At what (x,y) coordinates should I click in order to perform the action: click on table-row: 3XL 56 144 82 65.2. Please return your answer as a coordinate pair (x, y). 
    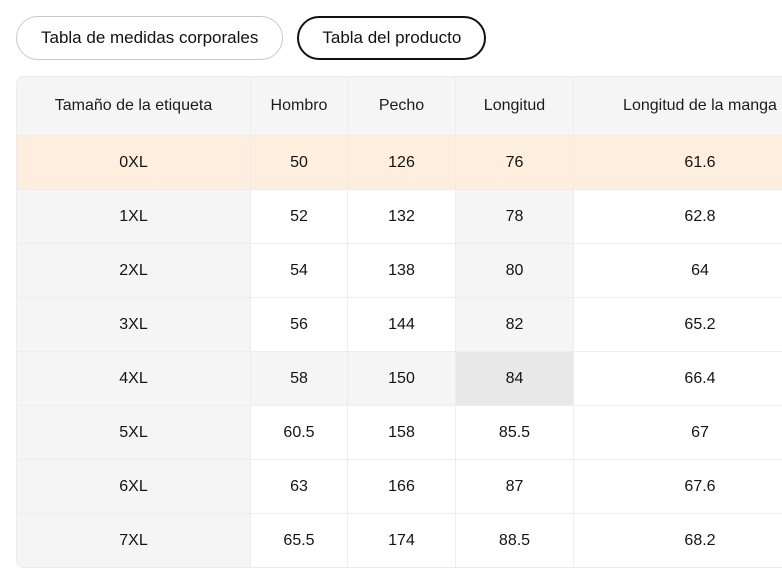
    Looking at the image, I should click on (399, 325).